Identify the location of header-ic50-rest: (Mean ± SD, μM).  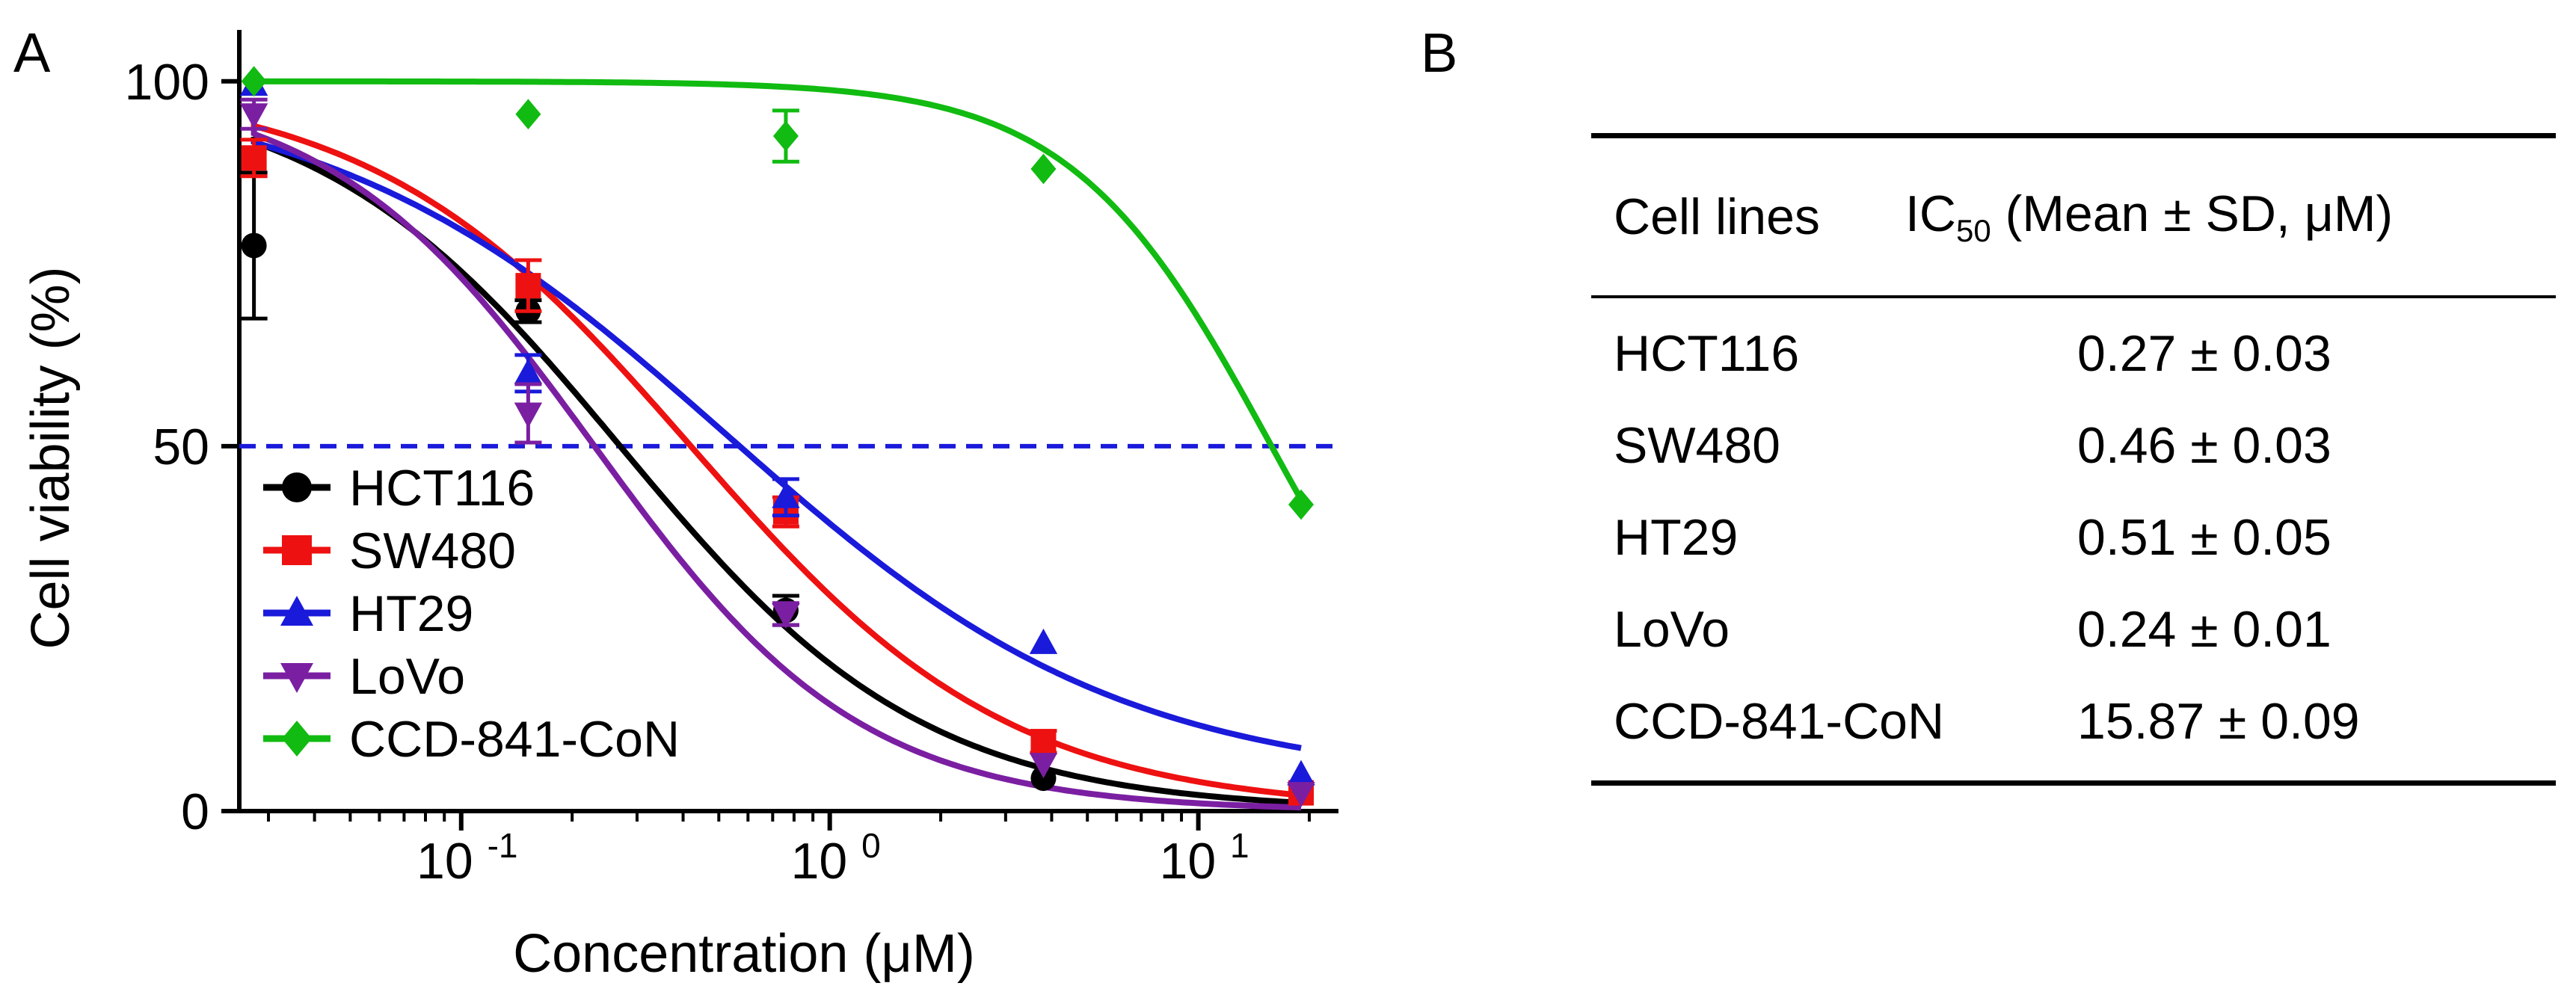
(2192, 213).